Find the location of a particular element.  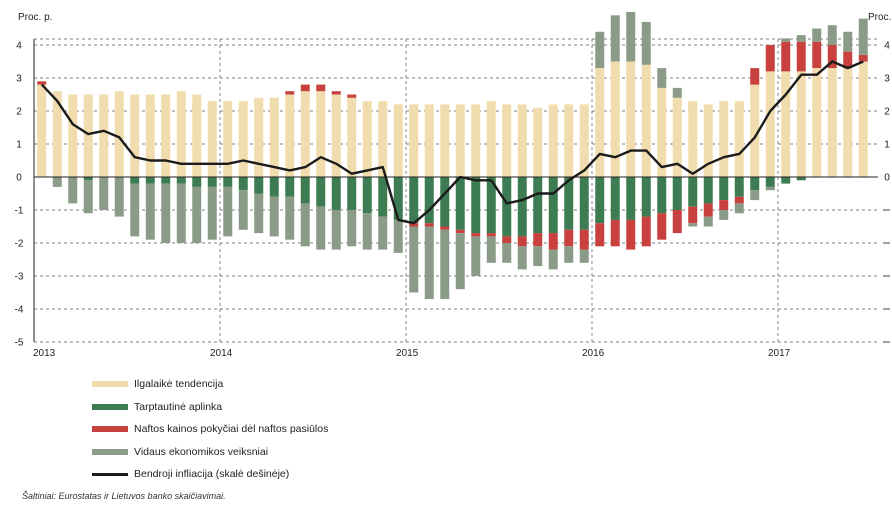

legend-swatch-long-term is located at coordinates (110, 384).